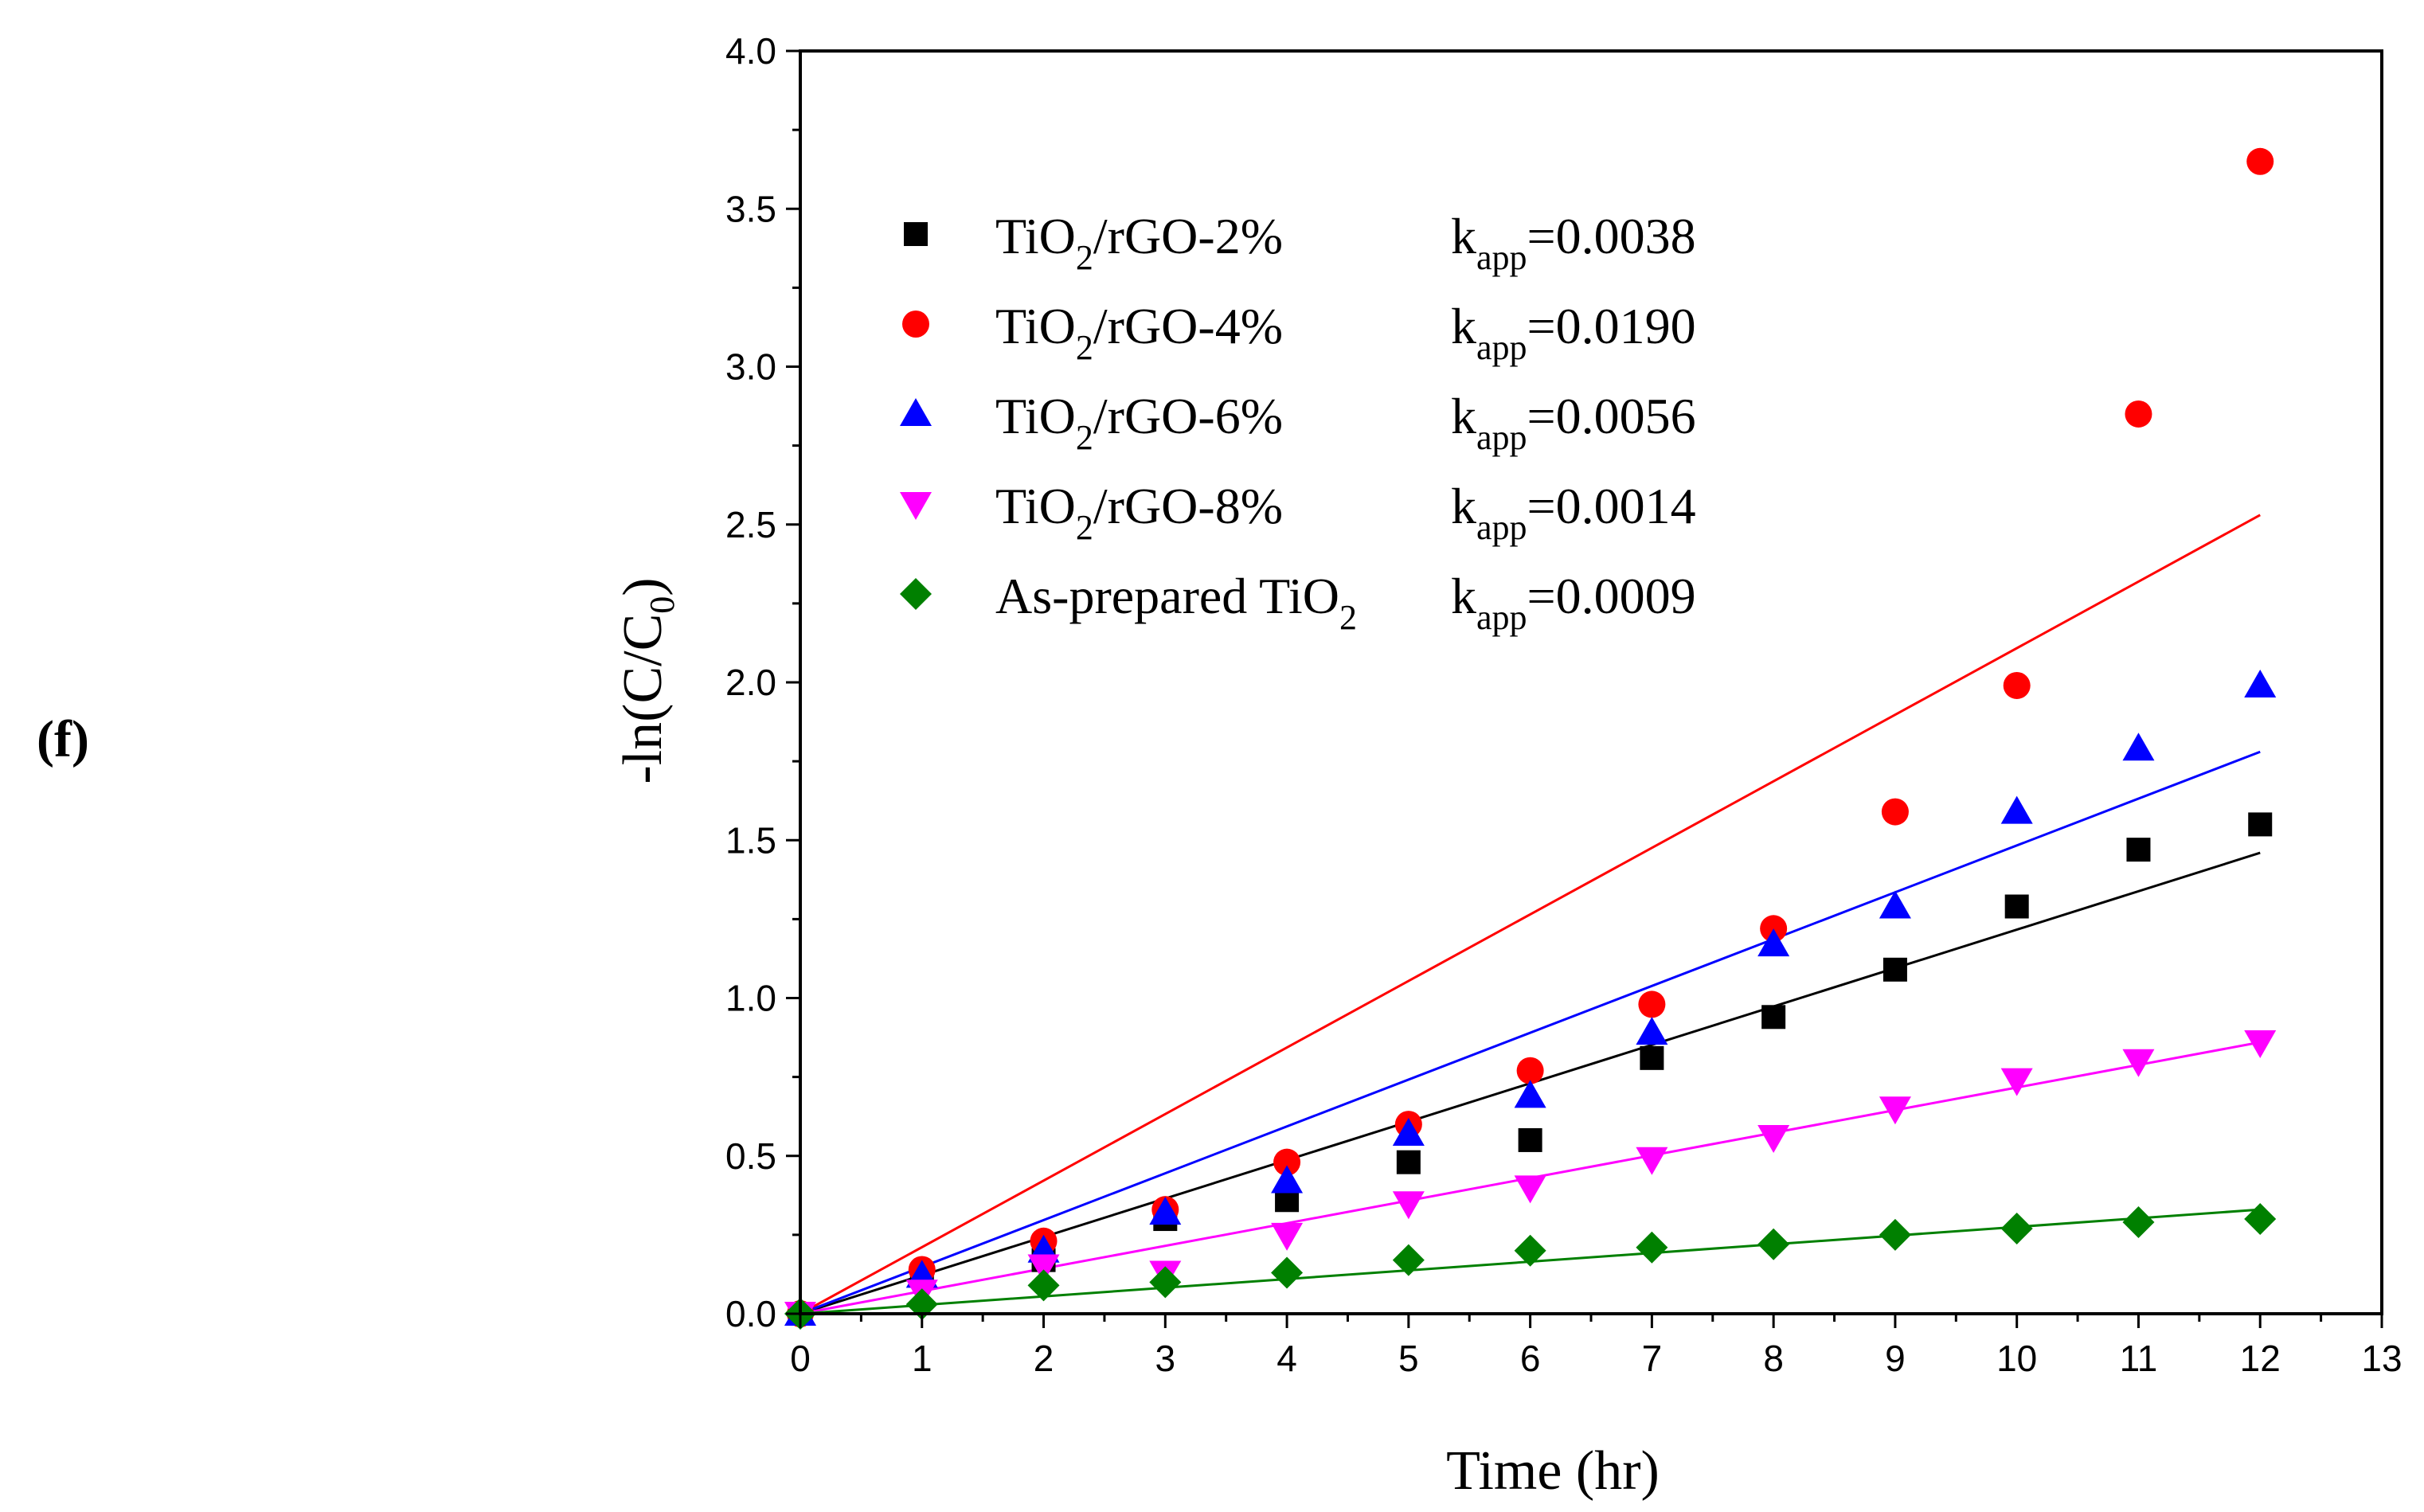 The image size is (2424, 1512). I want to click on x-axis-ticks: 0 1 2 3 4 5 6 7 8 9 10 11 12 13, so click(1596, 1346).